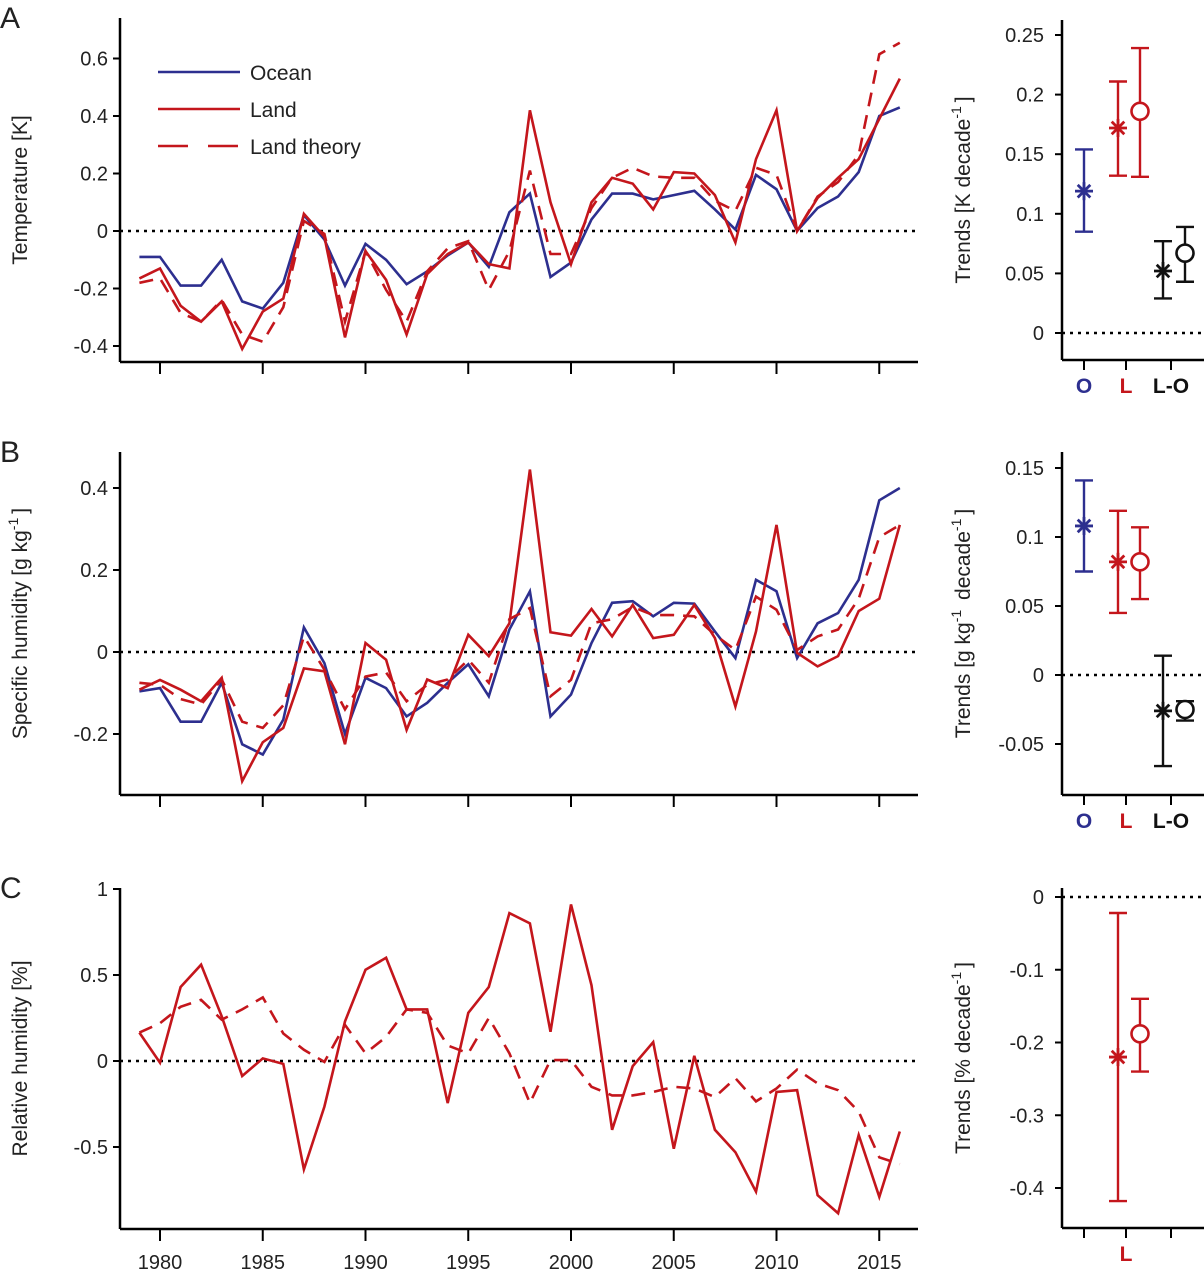  What do you see at coordinates (963, 568) in the screenshot?
I see `y-axis-label-mid: decade` at bounding box center [963, 568].